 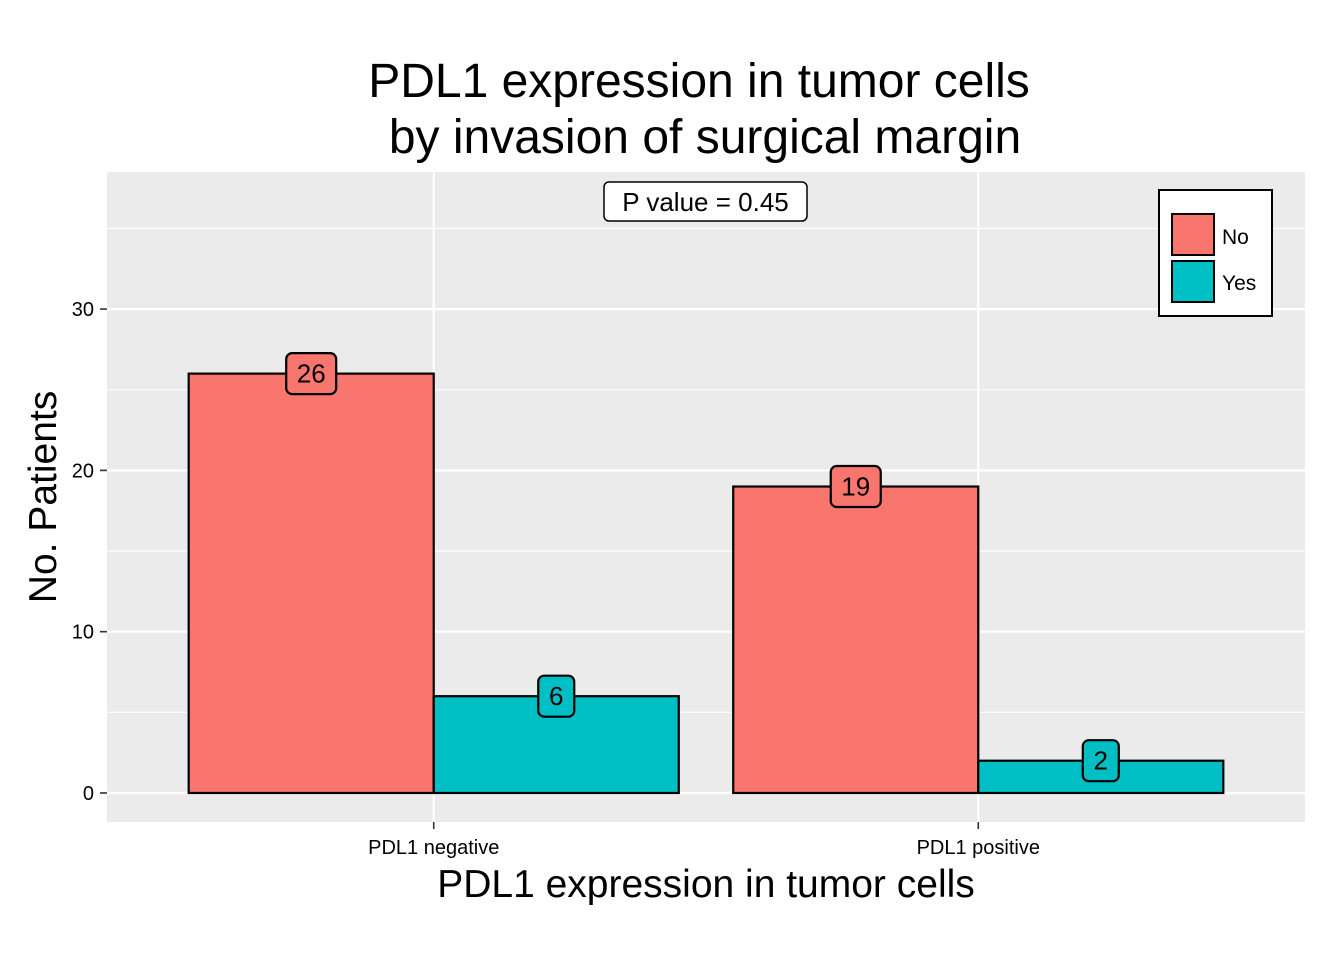 I want to click on y-axis-title: No. Patients, so click(x=43, y=497).